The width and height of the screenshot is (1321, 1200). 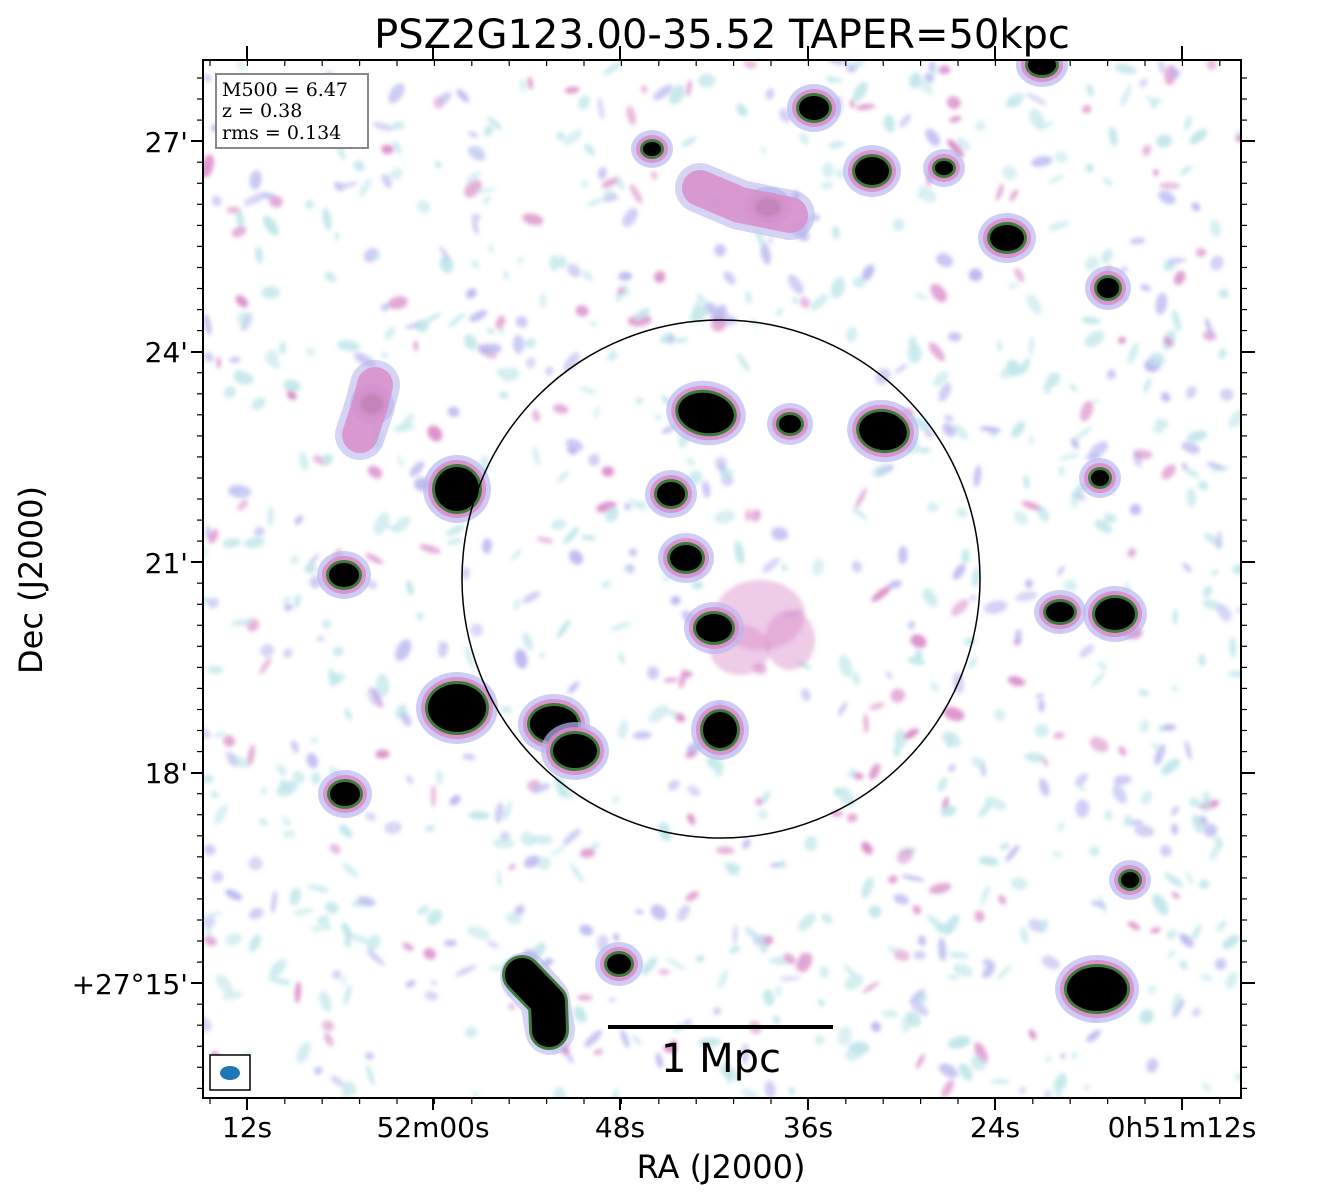 I want to click on diffuse-emission, so click(x=790, y=640).